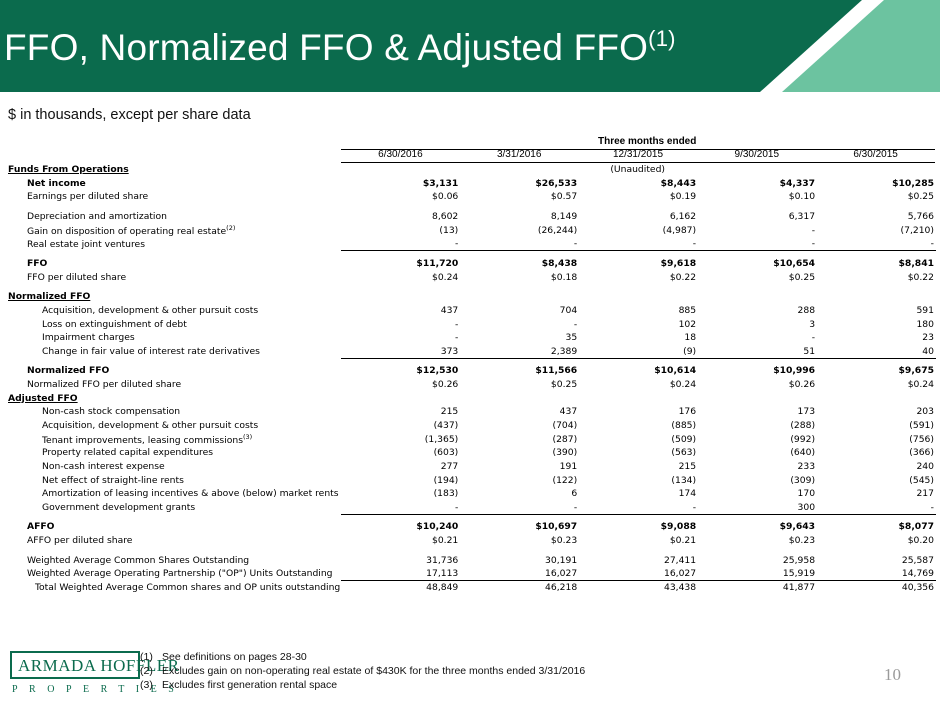 The image size is (940, 705). I want to click on cell: (194), so click(446, 480).